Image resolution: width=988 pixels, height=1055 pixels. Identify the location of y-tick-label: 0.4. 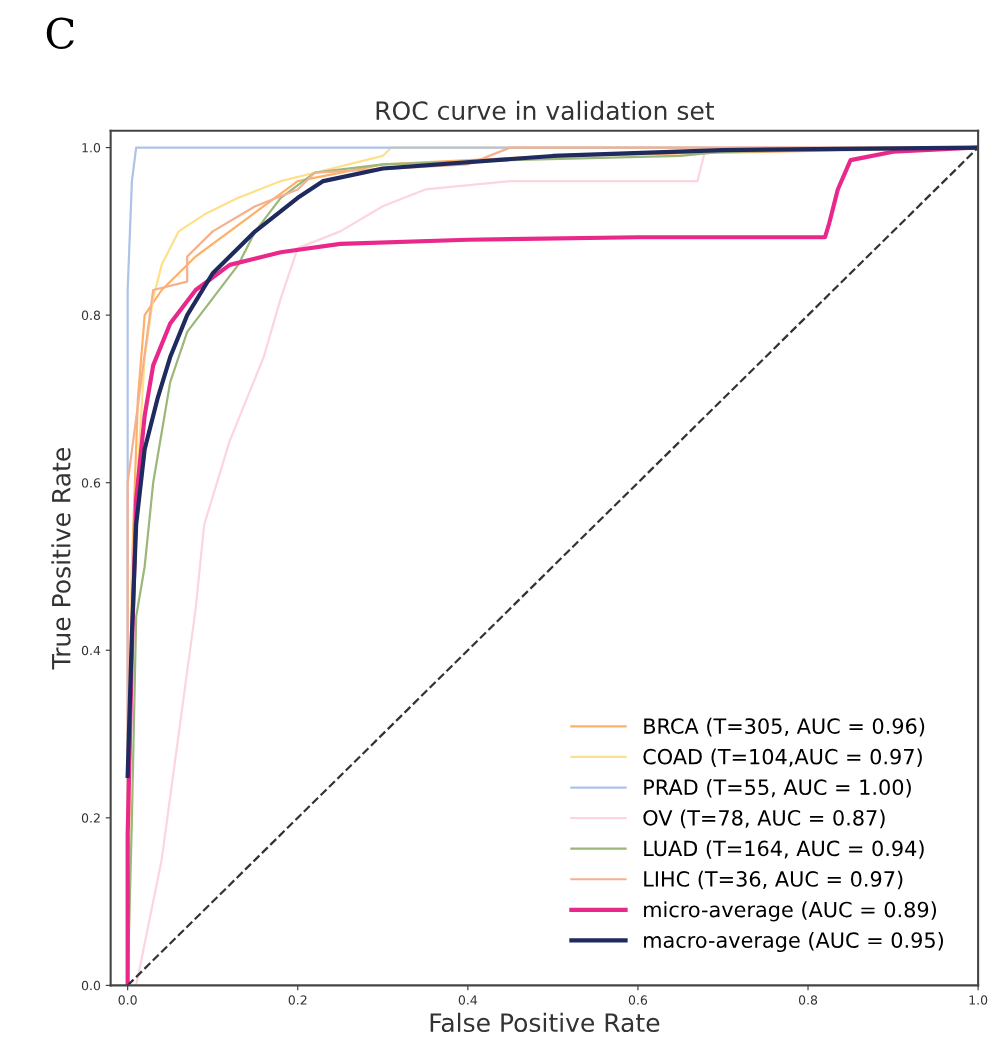
(91, 650).